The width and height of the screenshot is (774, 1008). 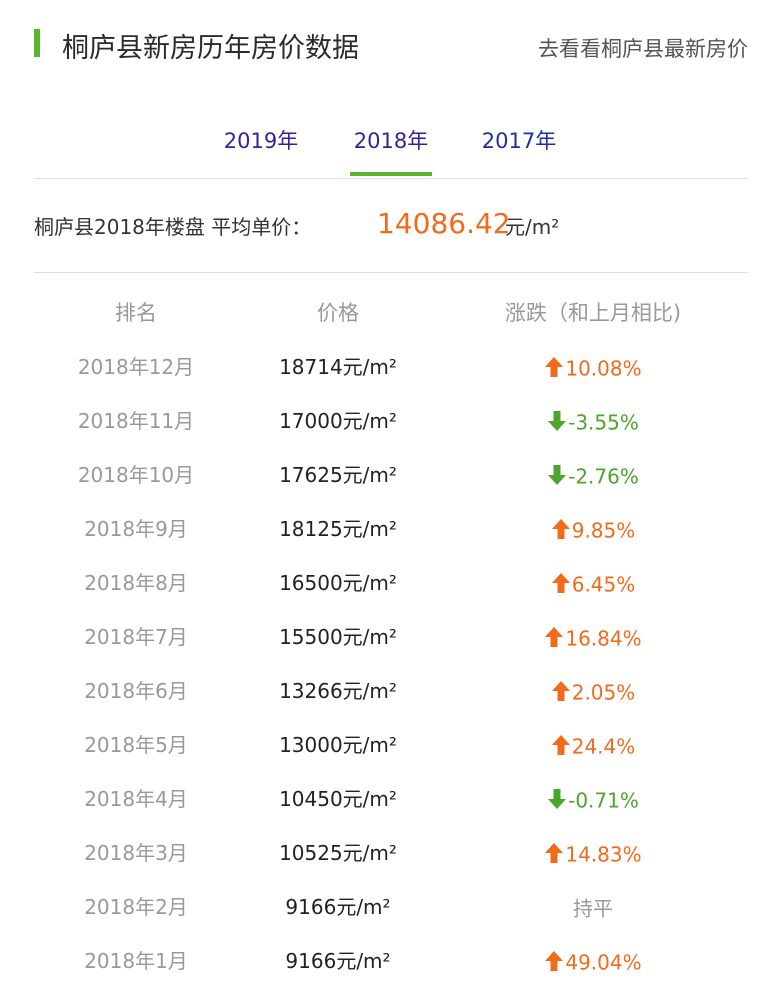 I want to click on tab-2019: 2019年, so click(x=261, y=141).